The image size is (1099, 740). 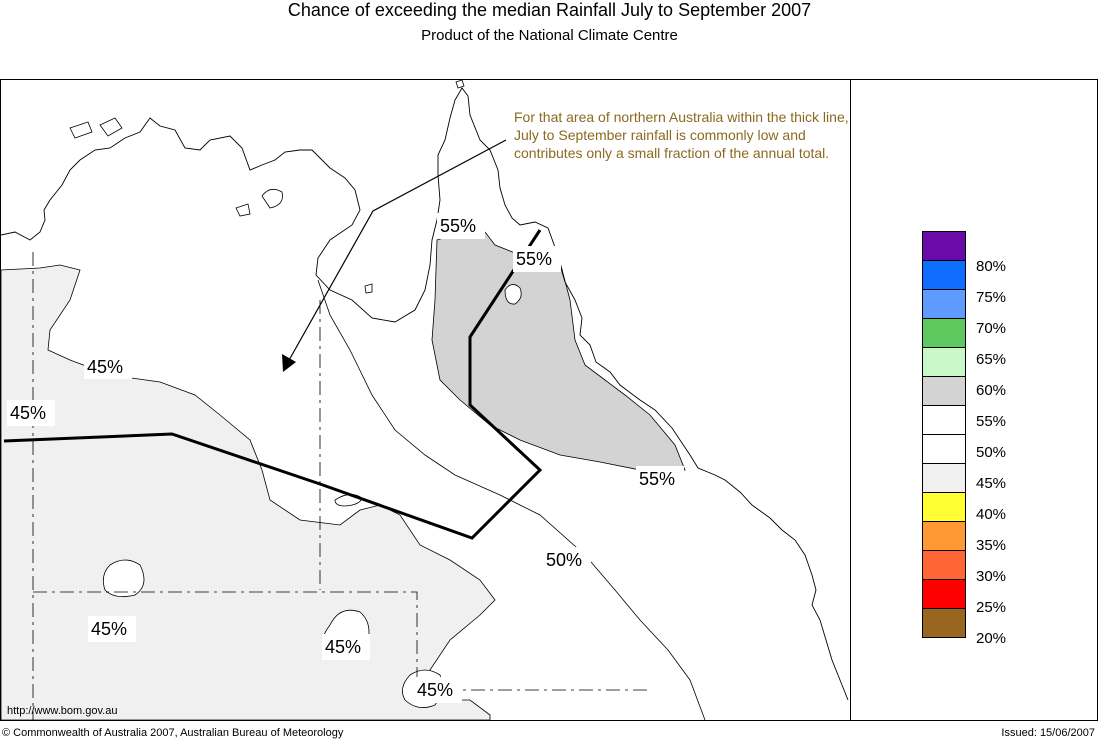 I want to click on legend-label: 50%, so click(x=991, y=452).